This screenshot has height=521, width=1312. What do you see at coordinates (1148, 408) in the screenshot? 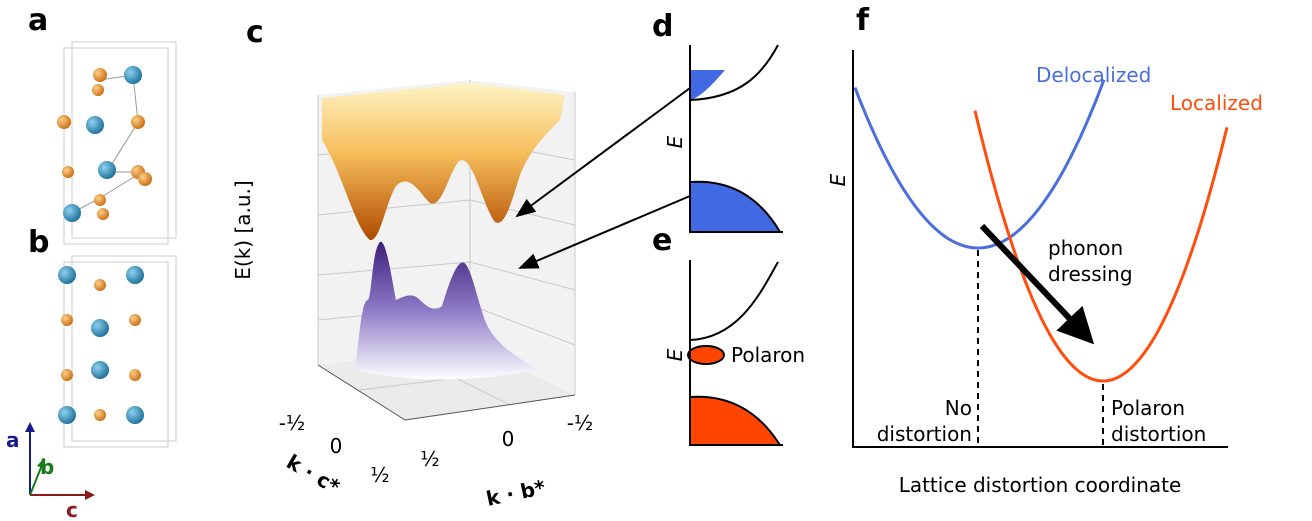
I see `marker-label: Polaron` at bounding box center [1148, 408].